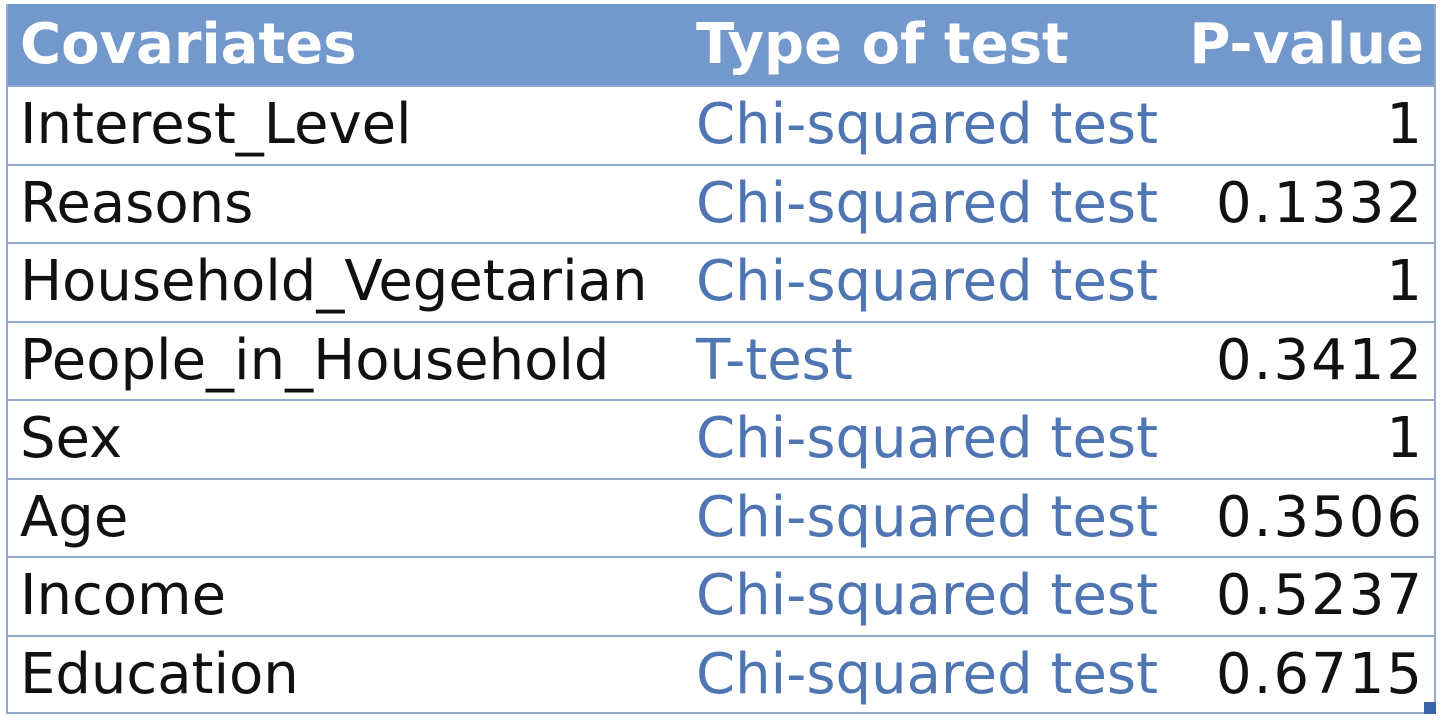 This screenshot has width=1444, height=722. I want to click on table-header-row: Covariates Type of test P-value, so click(721, 44).